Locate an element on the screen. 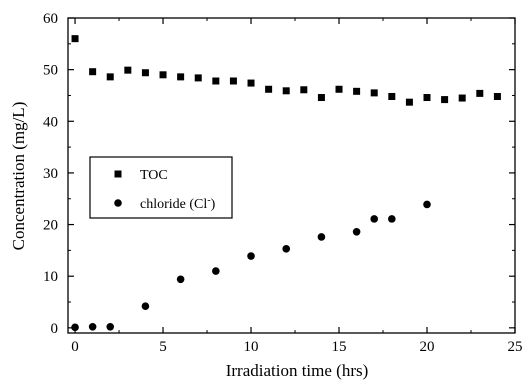 This screenshot has width=523, height=387. y-tick-label: 30 is located at coordinates (50, 174).